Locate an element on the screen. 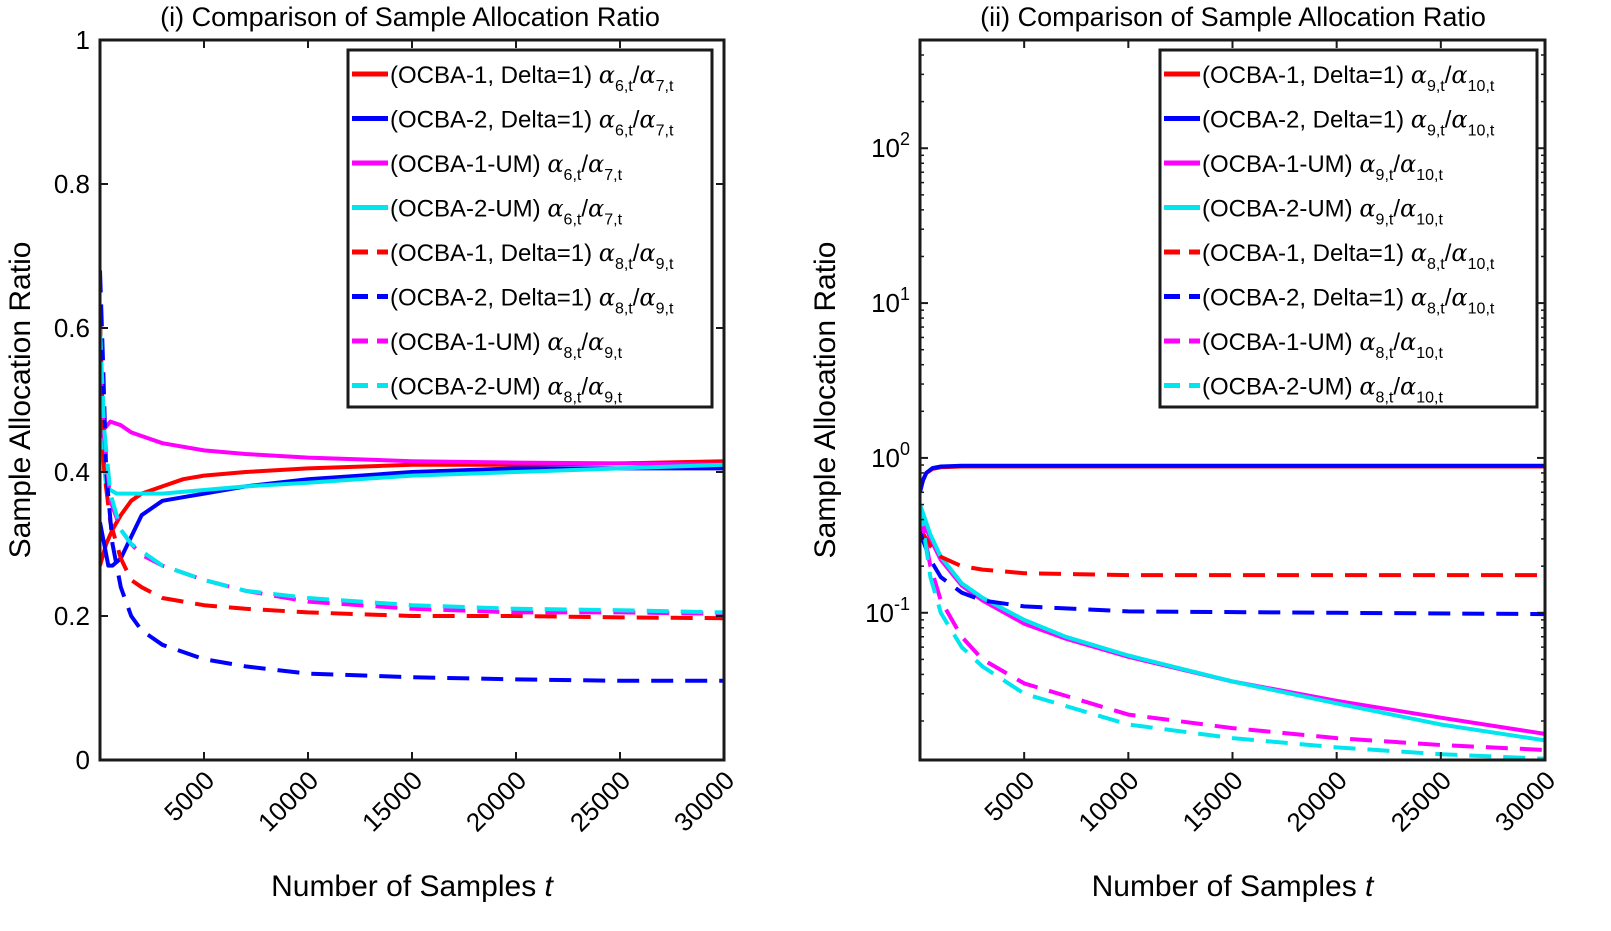 The height and width of the screenshot is (931, 1611). y-tick-label: 10⁻¹ is located at coordinates (887, 611).